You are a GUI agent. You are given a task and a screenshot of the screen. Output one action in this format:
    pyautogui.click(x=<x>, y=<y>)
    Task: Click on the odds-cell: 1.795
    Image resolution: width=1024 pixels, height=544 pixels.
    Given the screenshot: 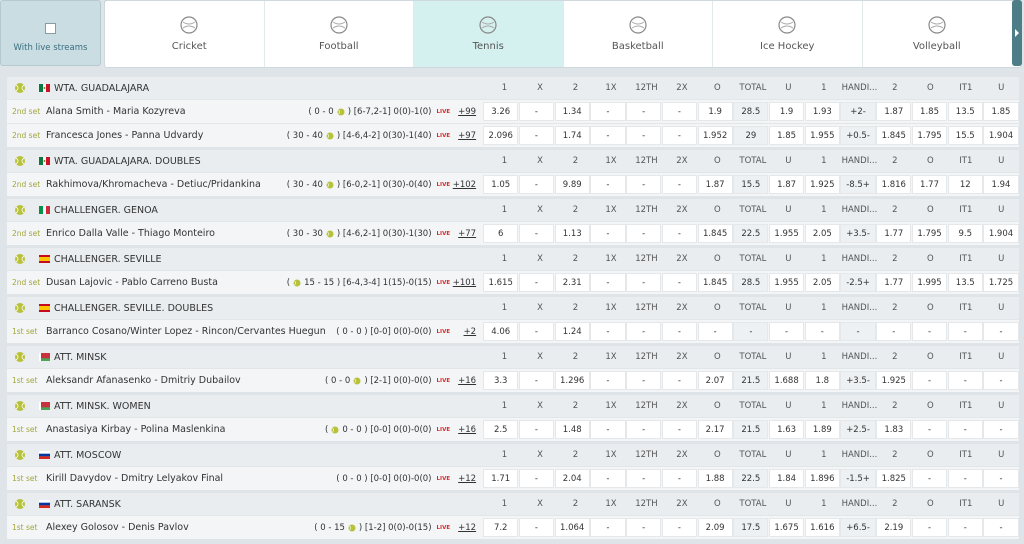 What is the action you would take?
    pyautogui.click(x=929, y=233)
    